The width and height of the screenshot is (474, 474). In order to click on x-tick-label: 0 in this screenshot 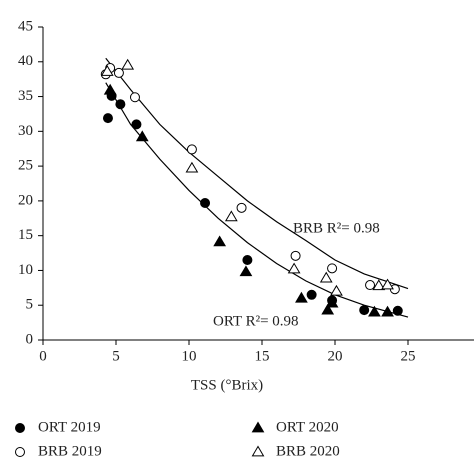, I will do `click(43, 356)`.